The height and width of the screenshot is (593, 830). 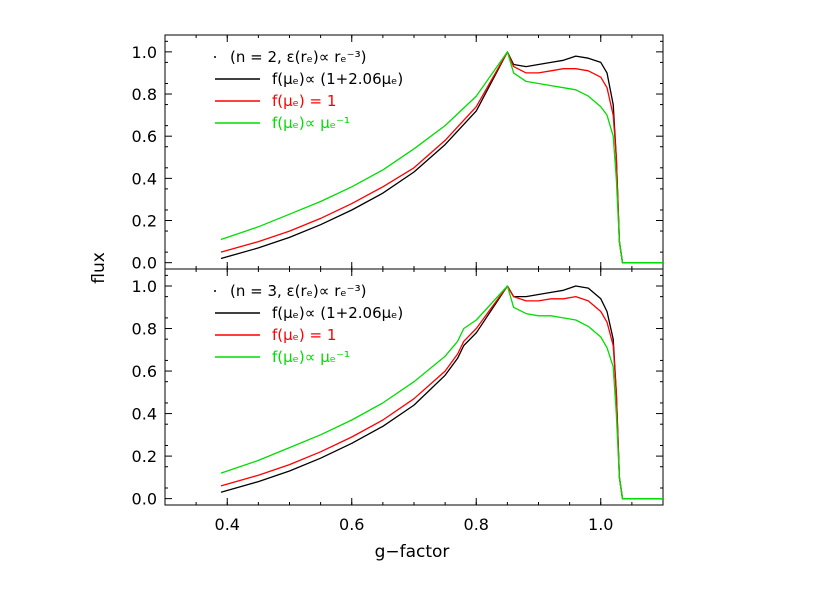 What do you see at coordinates (476, 524) in the screenshot?
I see `x-tick-label: 0.8` at bounding box center [476, 524].